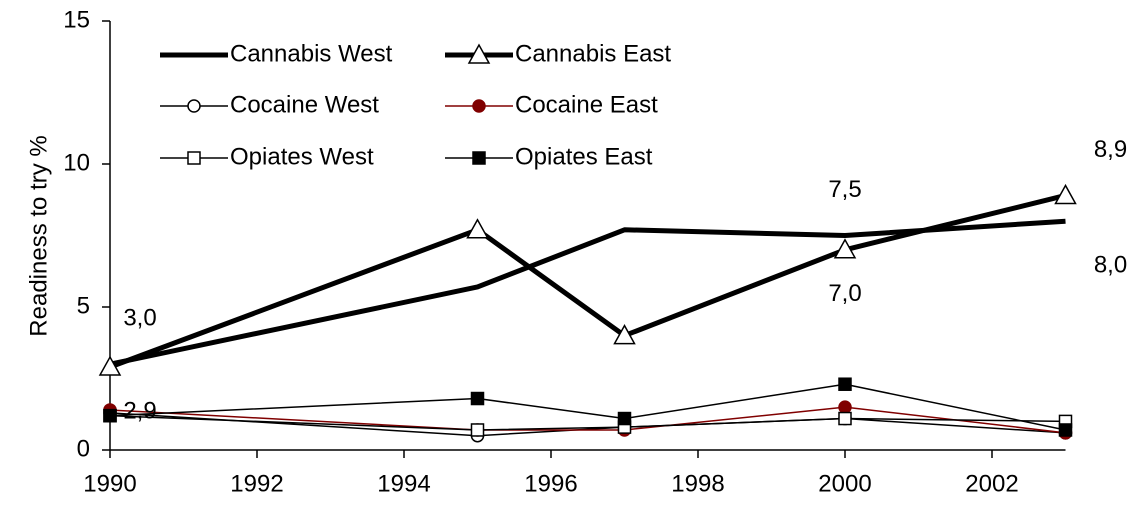  Describe the element at coordinates (83, 448) in the screenshot. I see `y-tick-label: 0` at that location.